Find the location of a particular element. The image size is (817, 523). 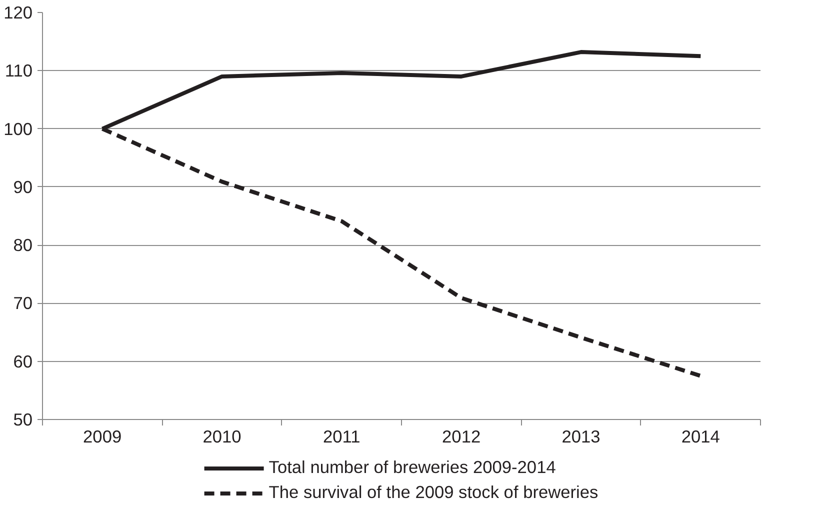

x-tick-label: 2012 is located at coordinates (461, 436).